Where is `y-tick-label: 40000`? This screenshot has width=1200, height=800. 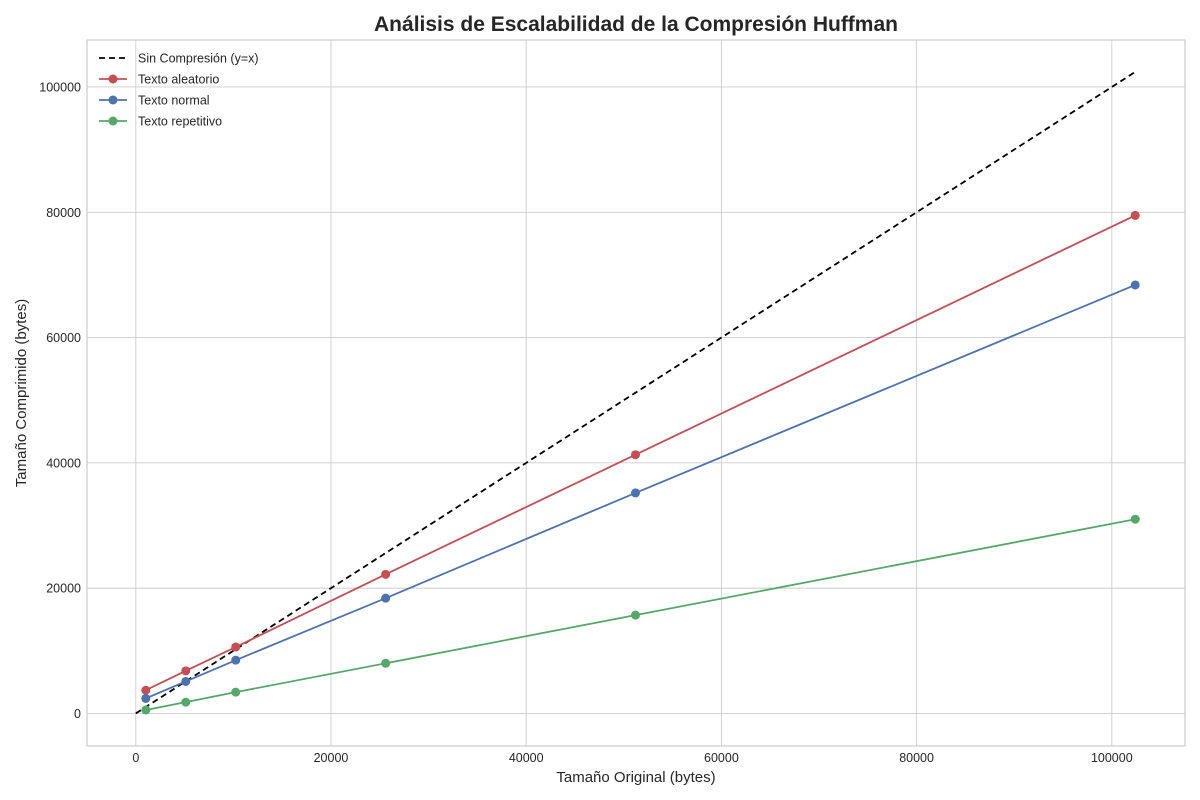
y-tick-label: 40000 is located at coordinates (63, 463).